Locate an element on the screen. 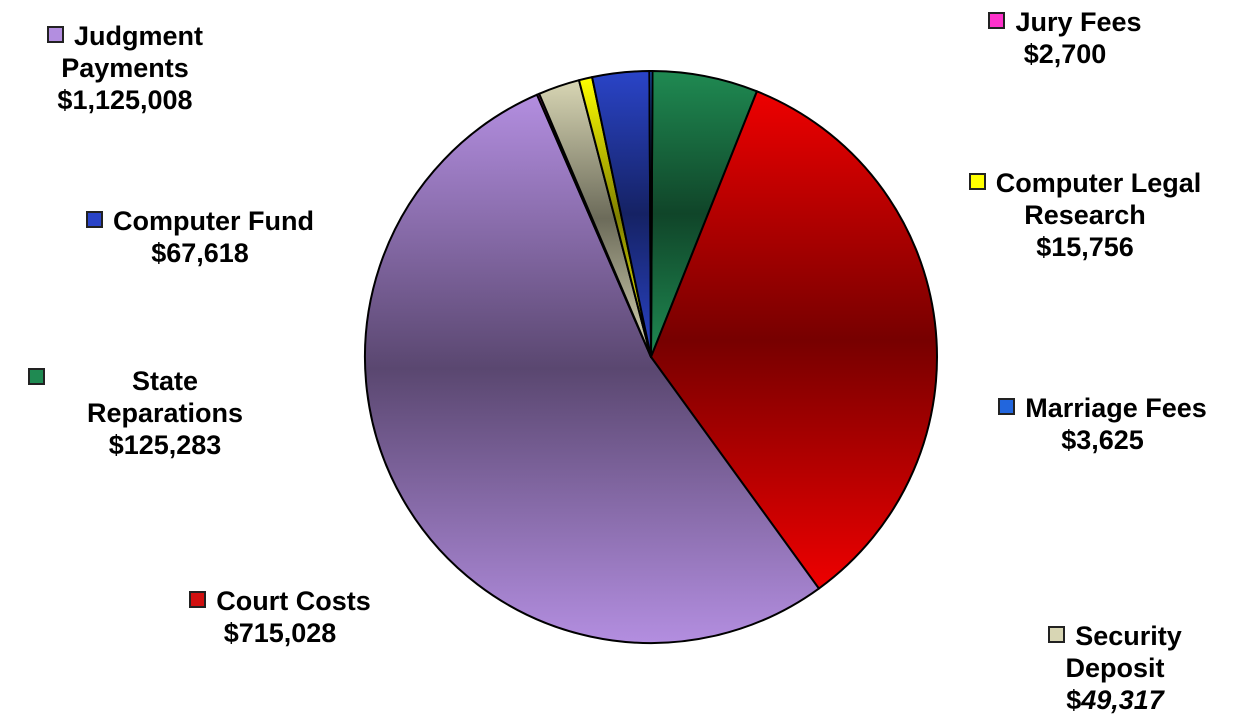 This screenshot has height=721, width=1238. swatch-state-reparations is located at coordinates (36, 376).